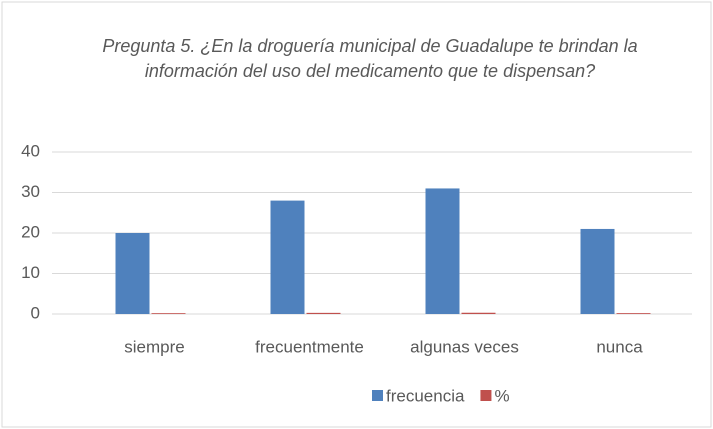 The width and height of the screenshot is (713, 429). I want to click on y-tick-label: 40, so click(30, 150).